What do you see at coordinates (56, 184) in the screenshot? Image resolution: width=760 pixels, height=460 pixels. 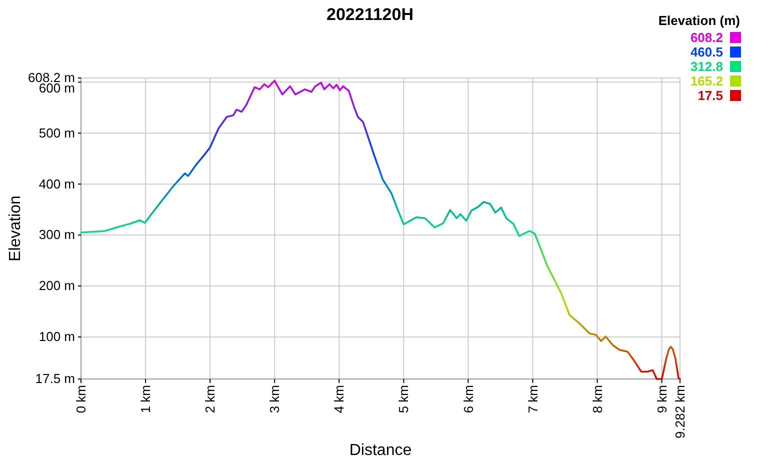 I see `y-tick-label: 400 m` at bounding box center [56, 184].